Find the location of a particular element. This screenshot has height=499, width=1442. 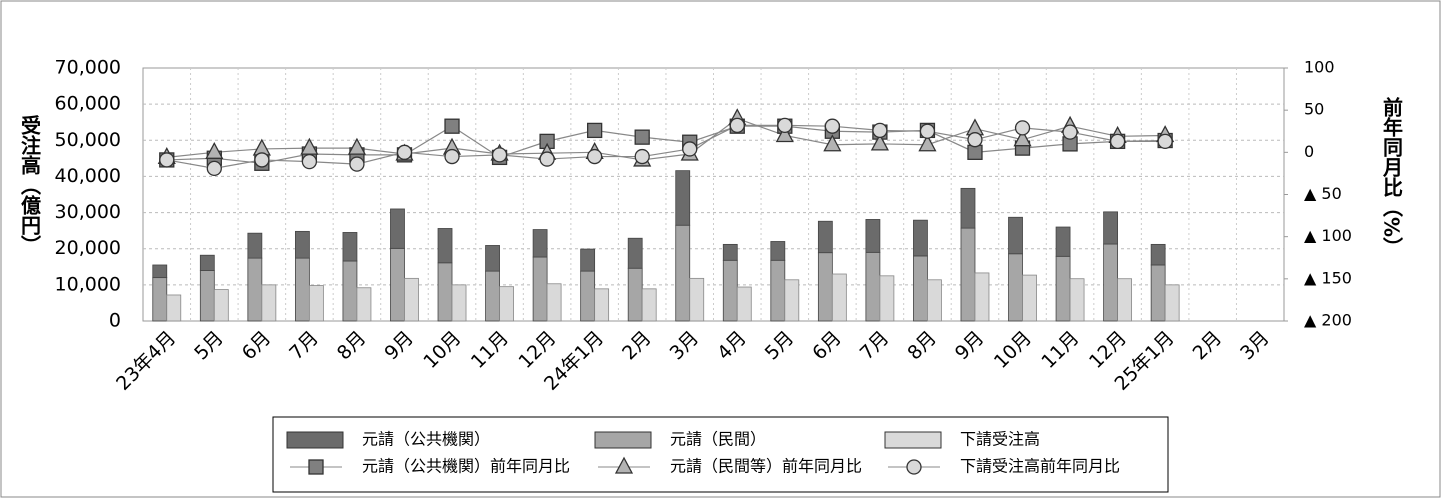

line is located at coordinates (666, 146).